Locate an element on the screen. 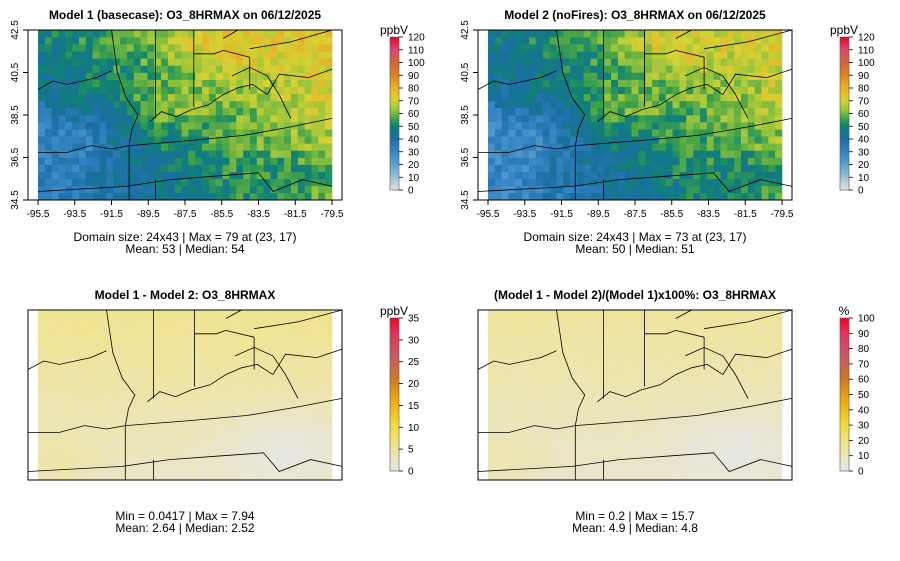 This screenshot has height=561, width=900. boundary-line is located at coordinates (674, 53).